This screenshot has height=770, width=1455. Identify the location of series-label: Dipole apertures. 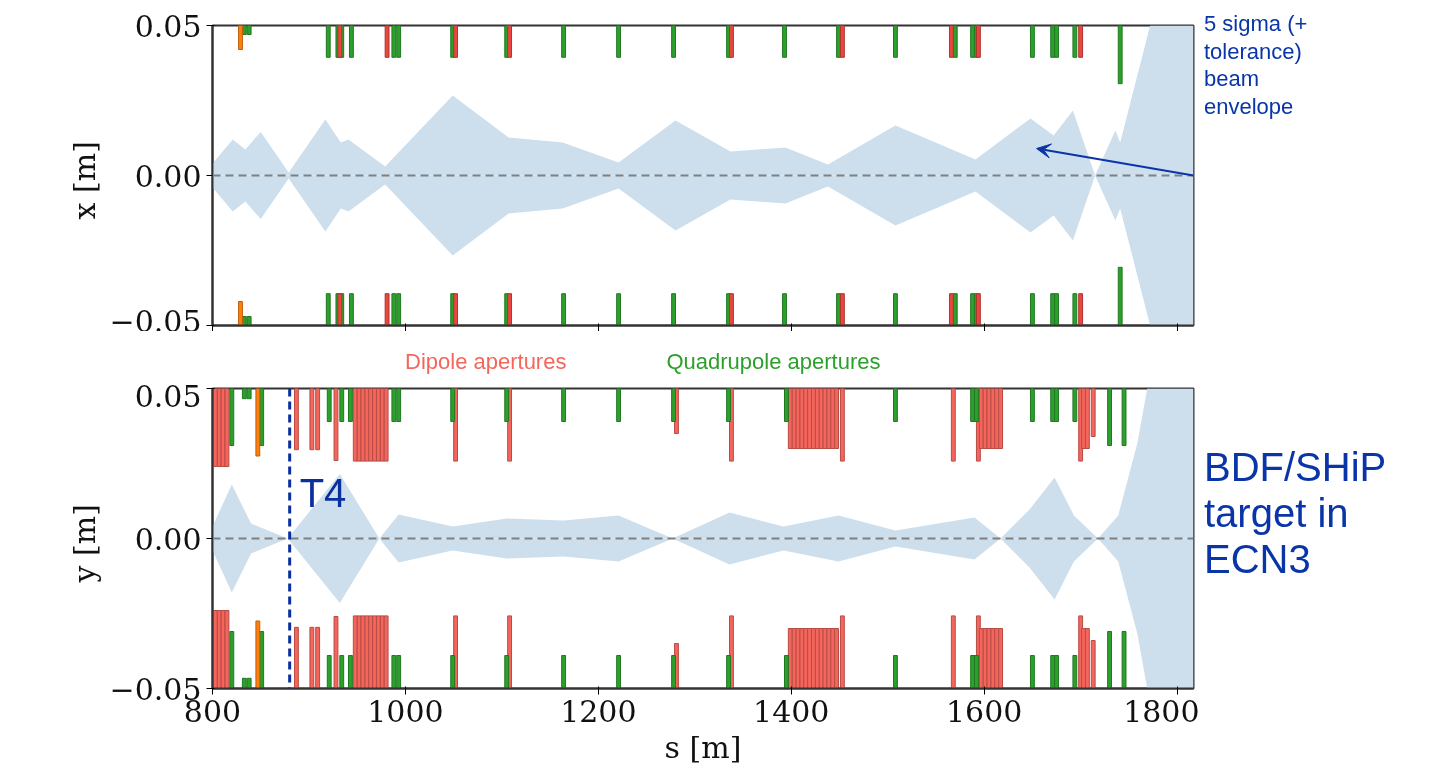
(486, 361).